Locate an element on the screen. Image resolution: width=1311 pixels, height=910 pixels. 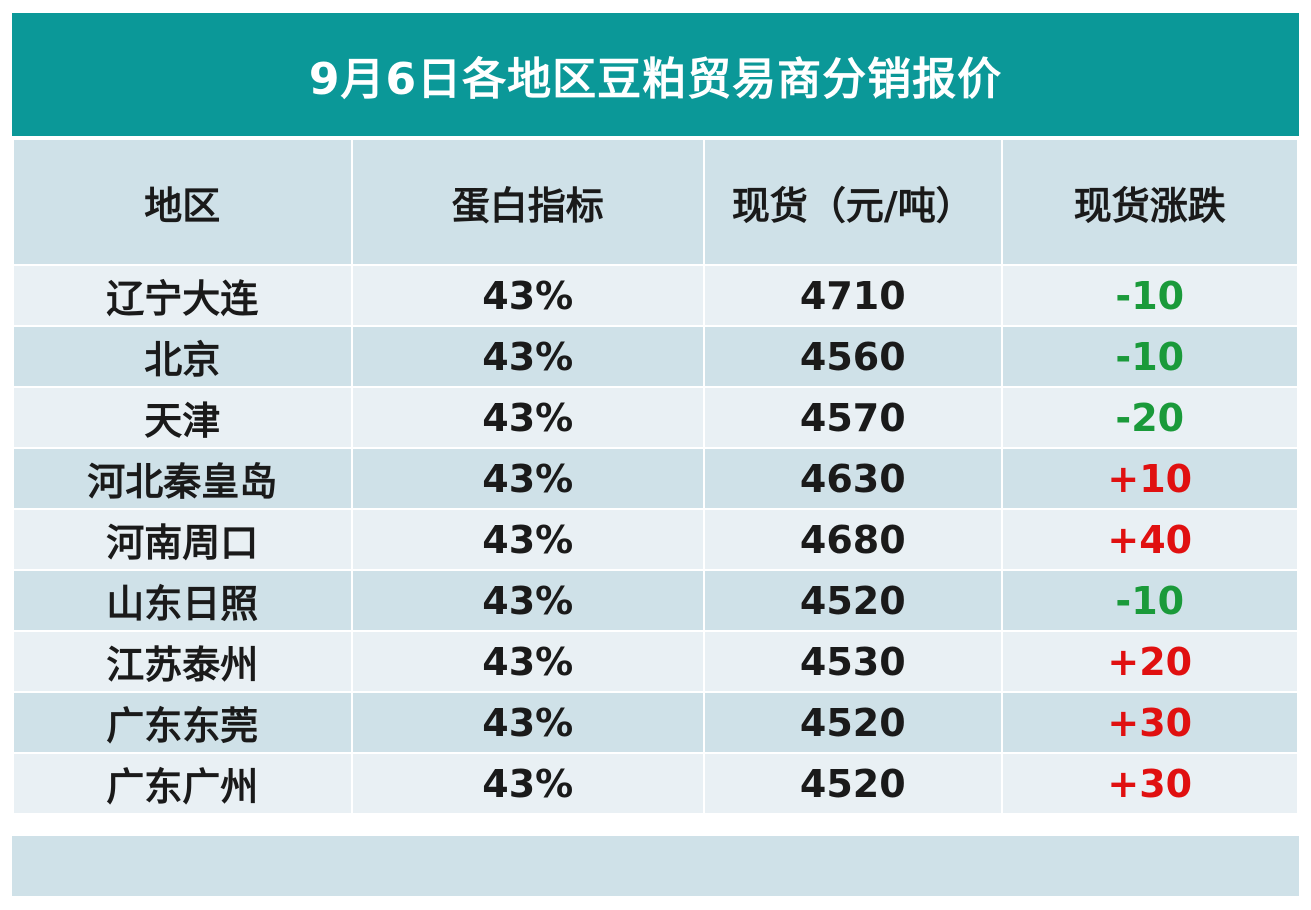
title-banner: 9月6日各地区豆粕贸易商分销报价 is located at coordinates (655, 74).